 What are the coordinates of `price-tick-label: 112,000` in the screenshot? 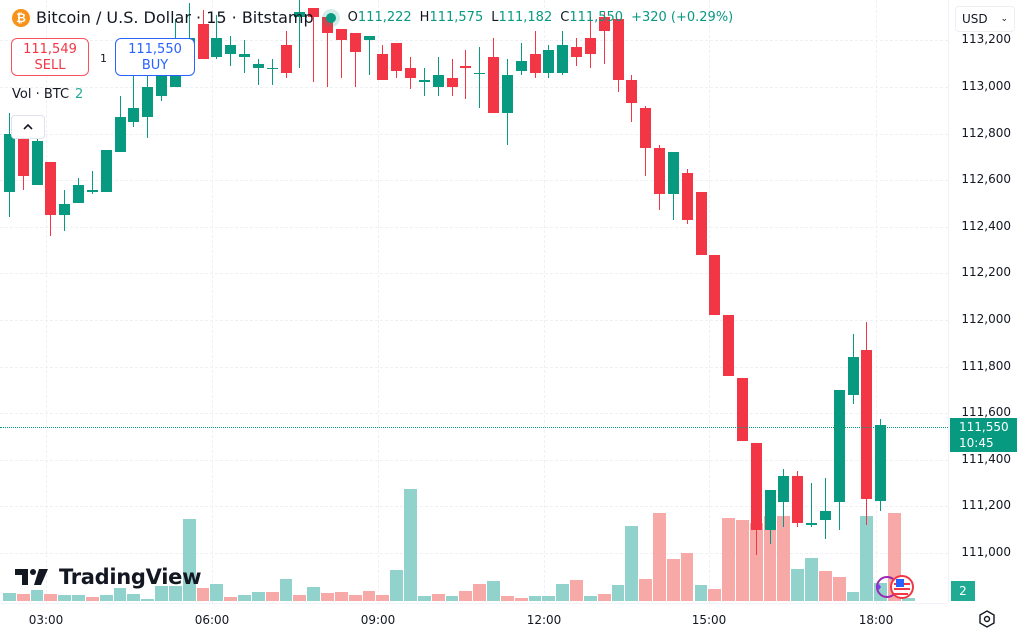 It's located at (986, 319).